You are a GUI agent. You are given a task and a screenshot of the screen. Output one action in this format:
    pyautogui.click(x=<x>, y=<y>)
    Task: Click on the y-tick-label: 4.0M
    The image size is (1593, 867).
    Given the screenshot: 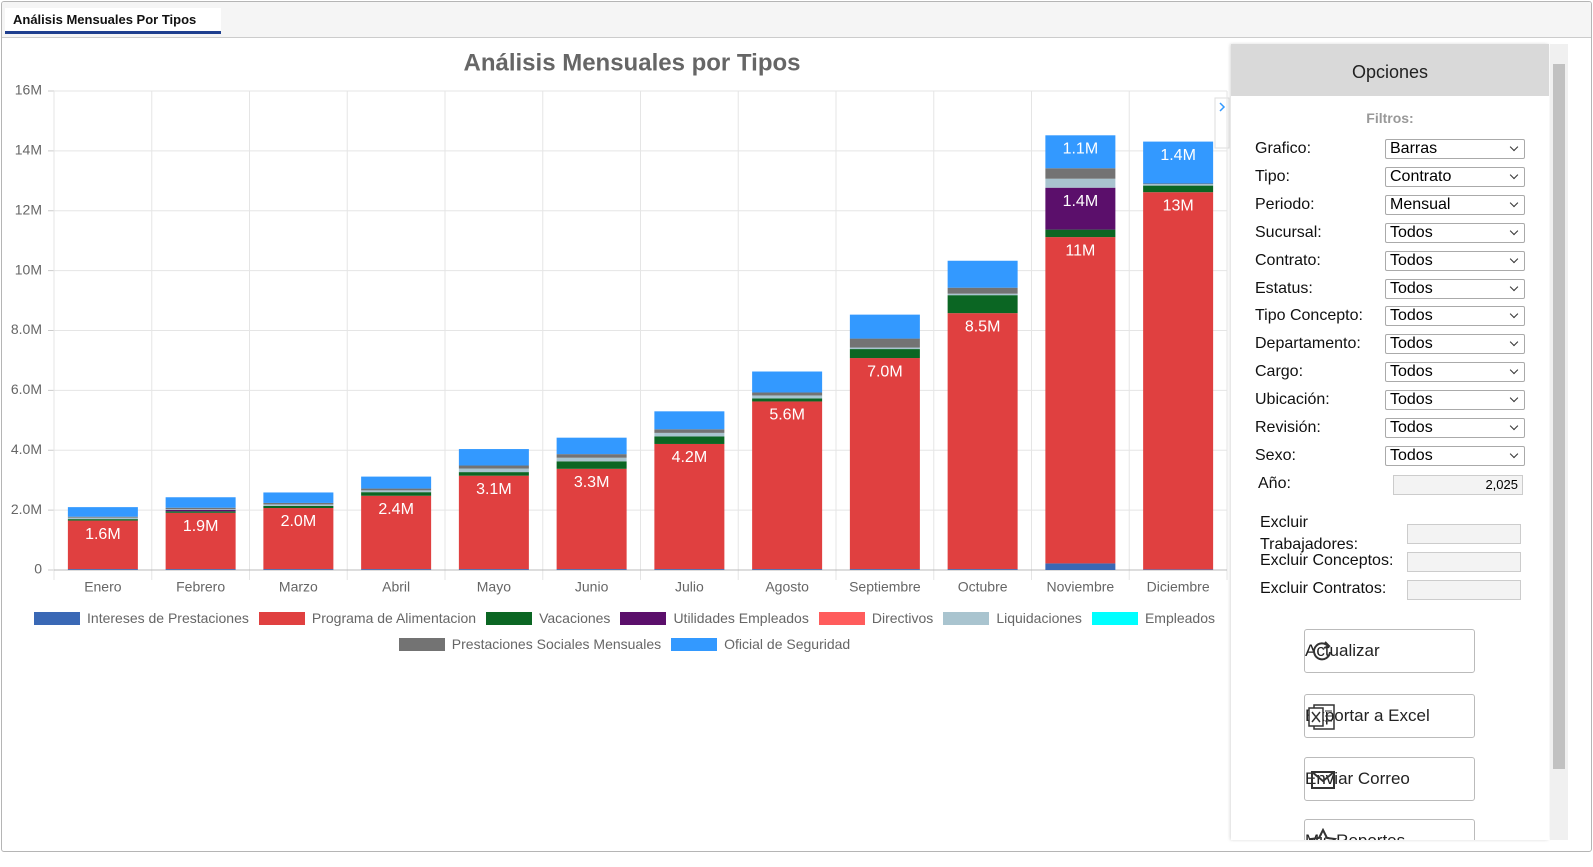 What is the action you would take?
    pyautogui.click(x=26, y=449)
    